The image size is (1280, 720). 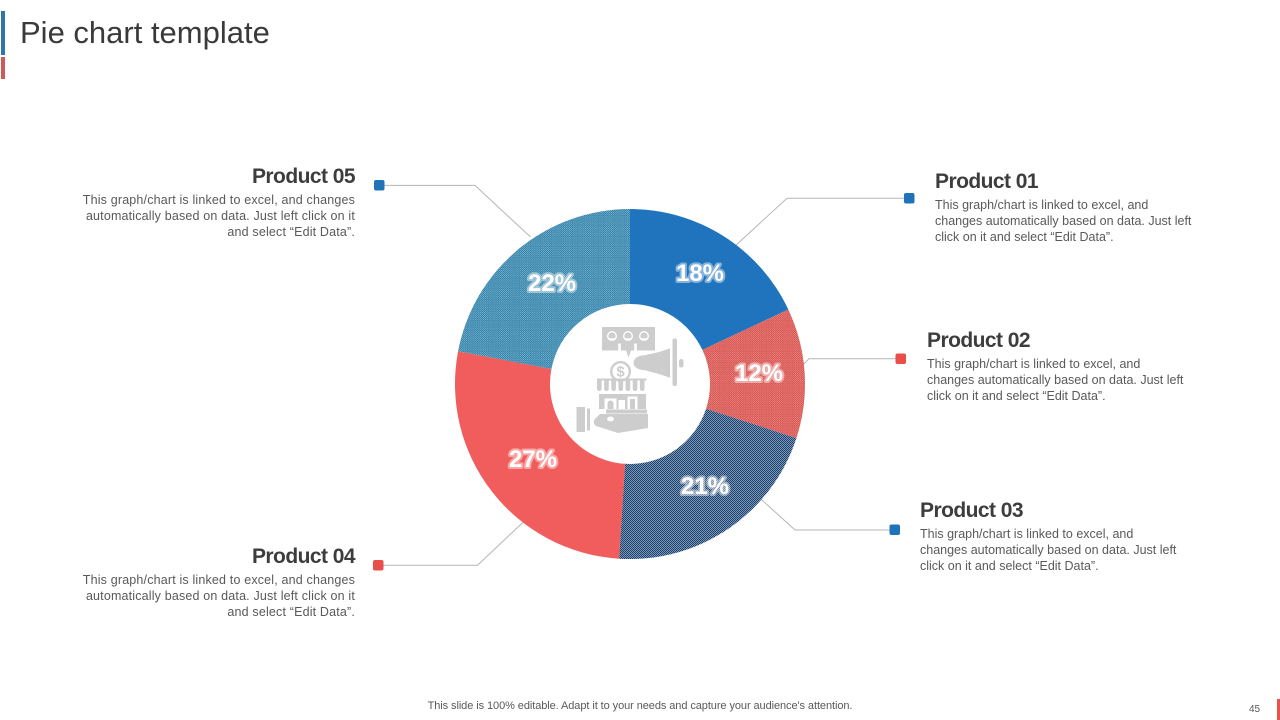 What do you see at coordinates (759, 373) in the screenshot?
I see `svg-text: 12%` at bounding box center [759, 373].